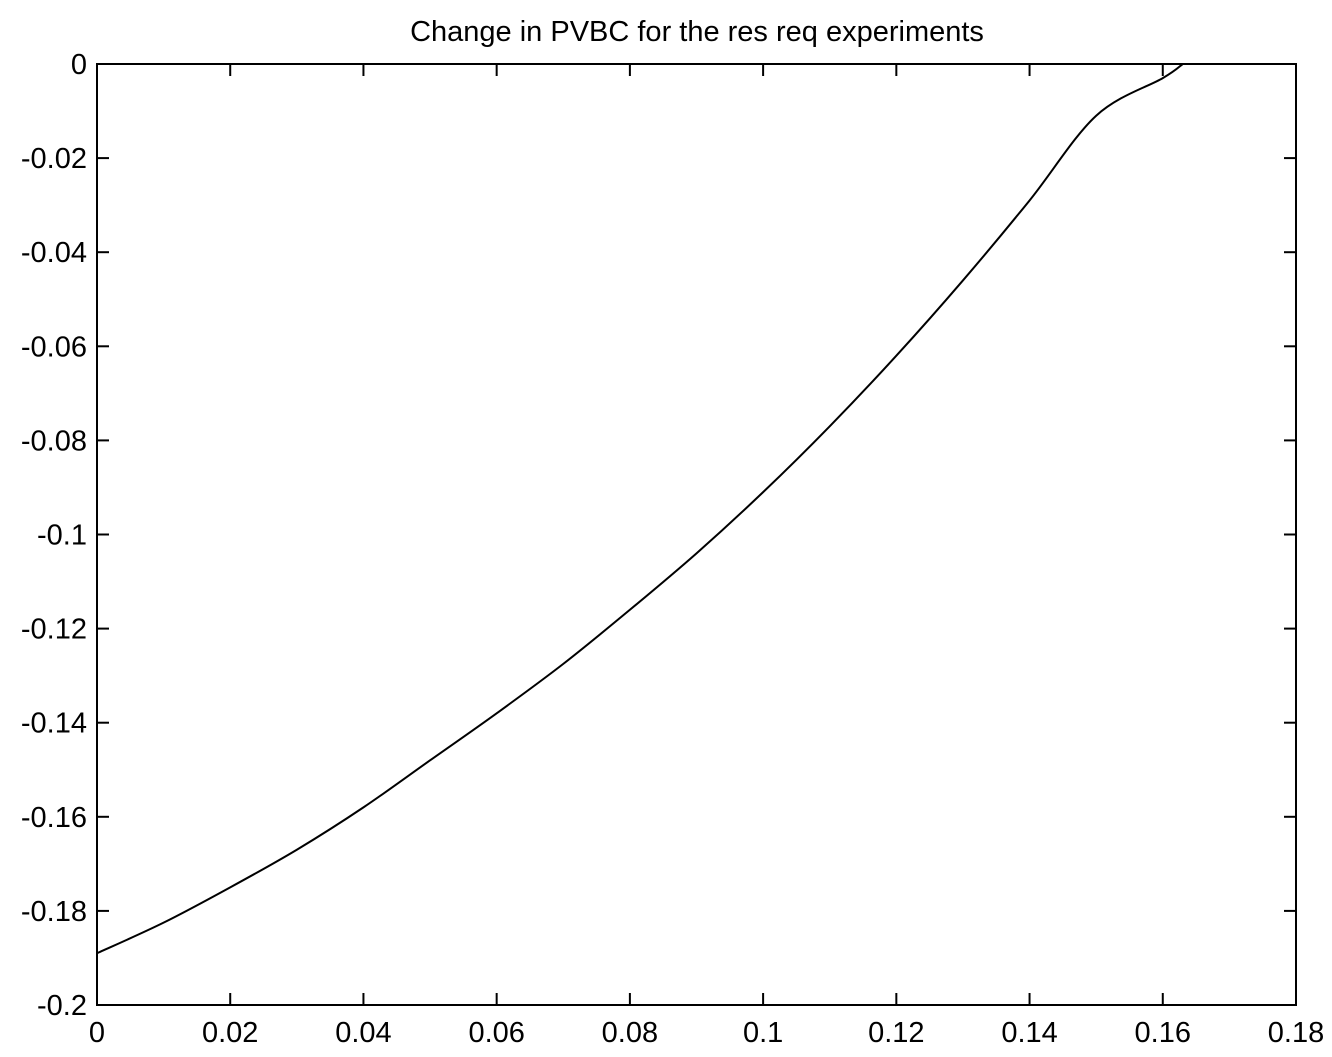 This screenshot has width=1332, height=1057. Describe the element at coordinates (54, 630) in the screenshot. I see `y-tick-label: -0.12` at that location.